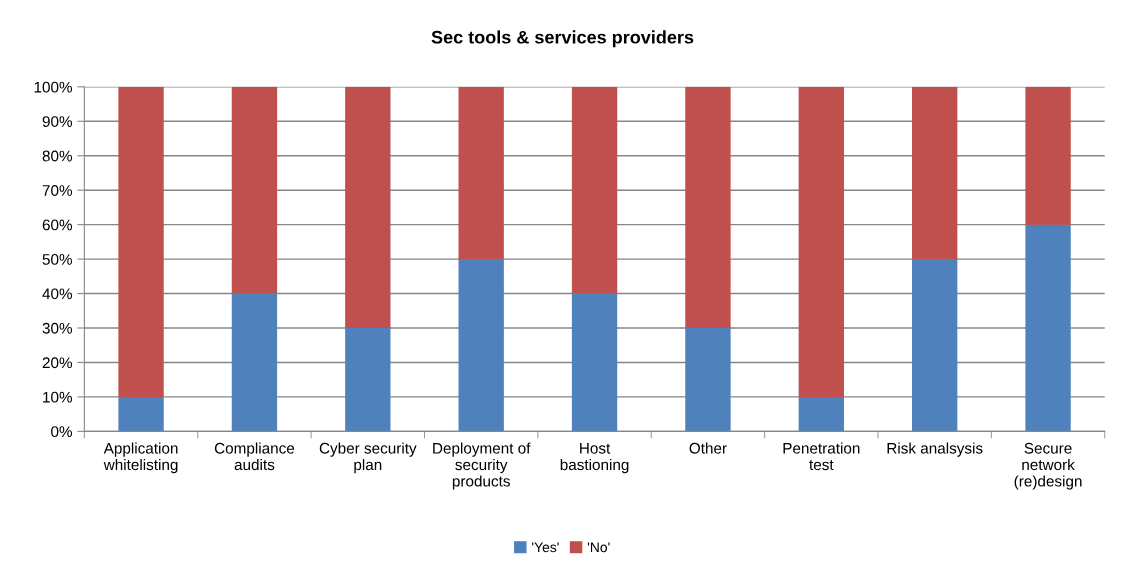 The image size is (1125, 579). I want to click on x-tick-label: Cyber security plan, so click(368, 458).